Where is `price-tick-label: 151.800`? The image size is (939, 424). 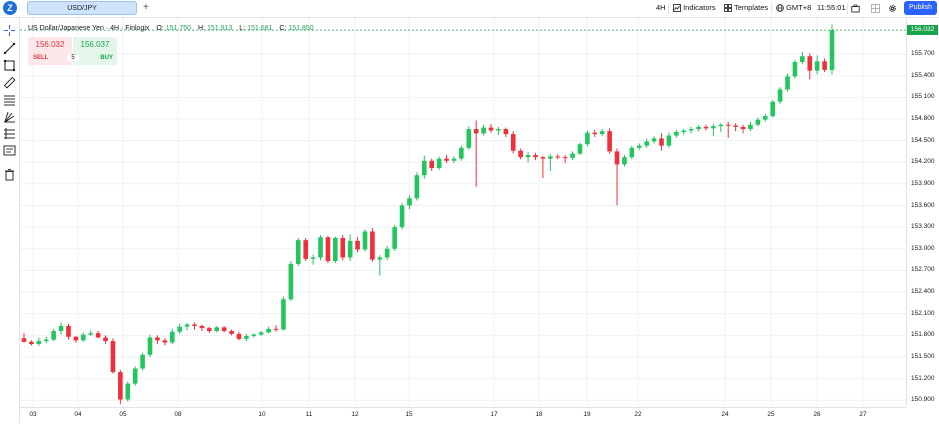
price-tick-label: 151.800 is located at coordinates (923, 335).